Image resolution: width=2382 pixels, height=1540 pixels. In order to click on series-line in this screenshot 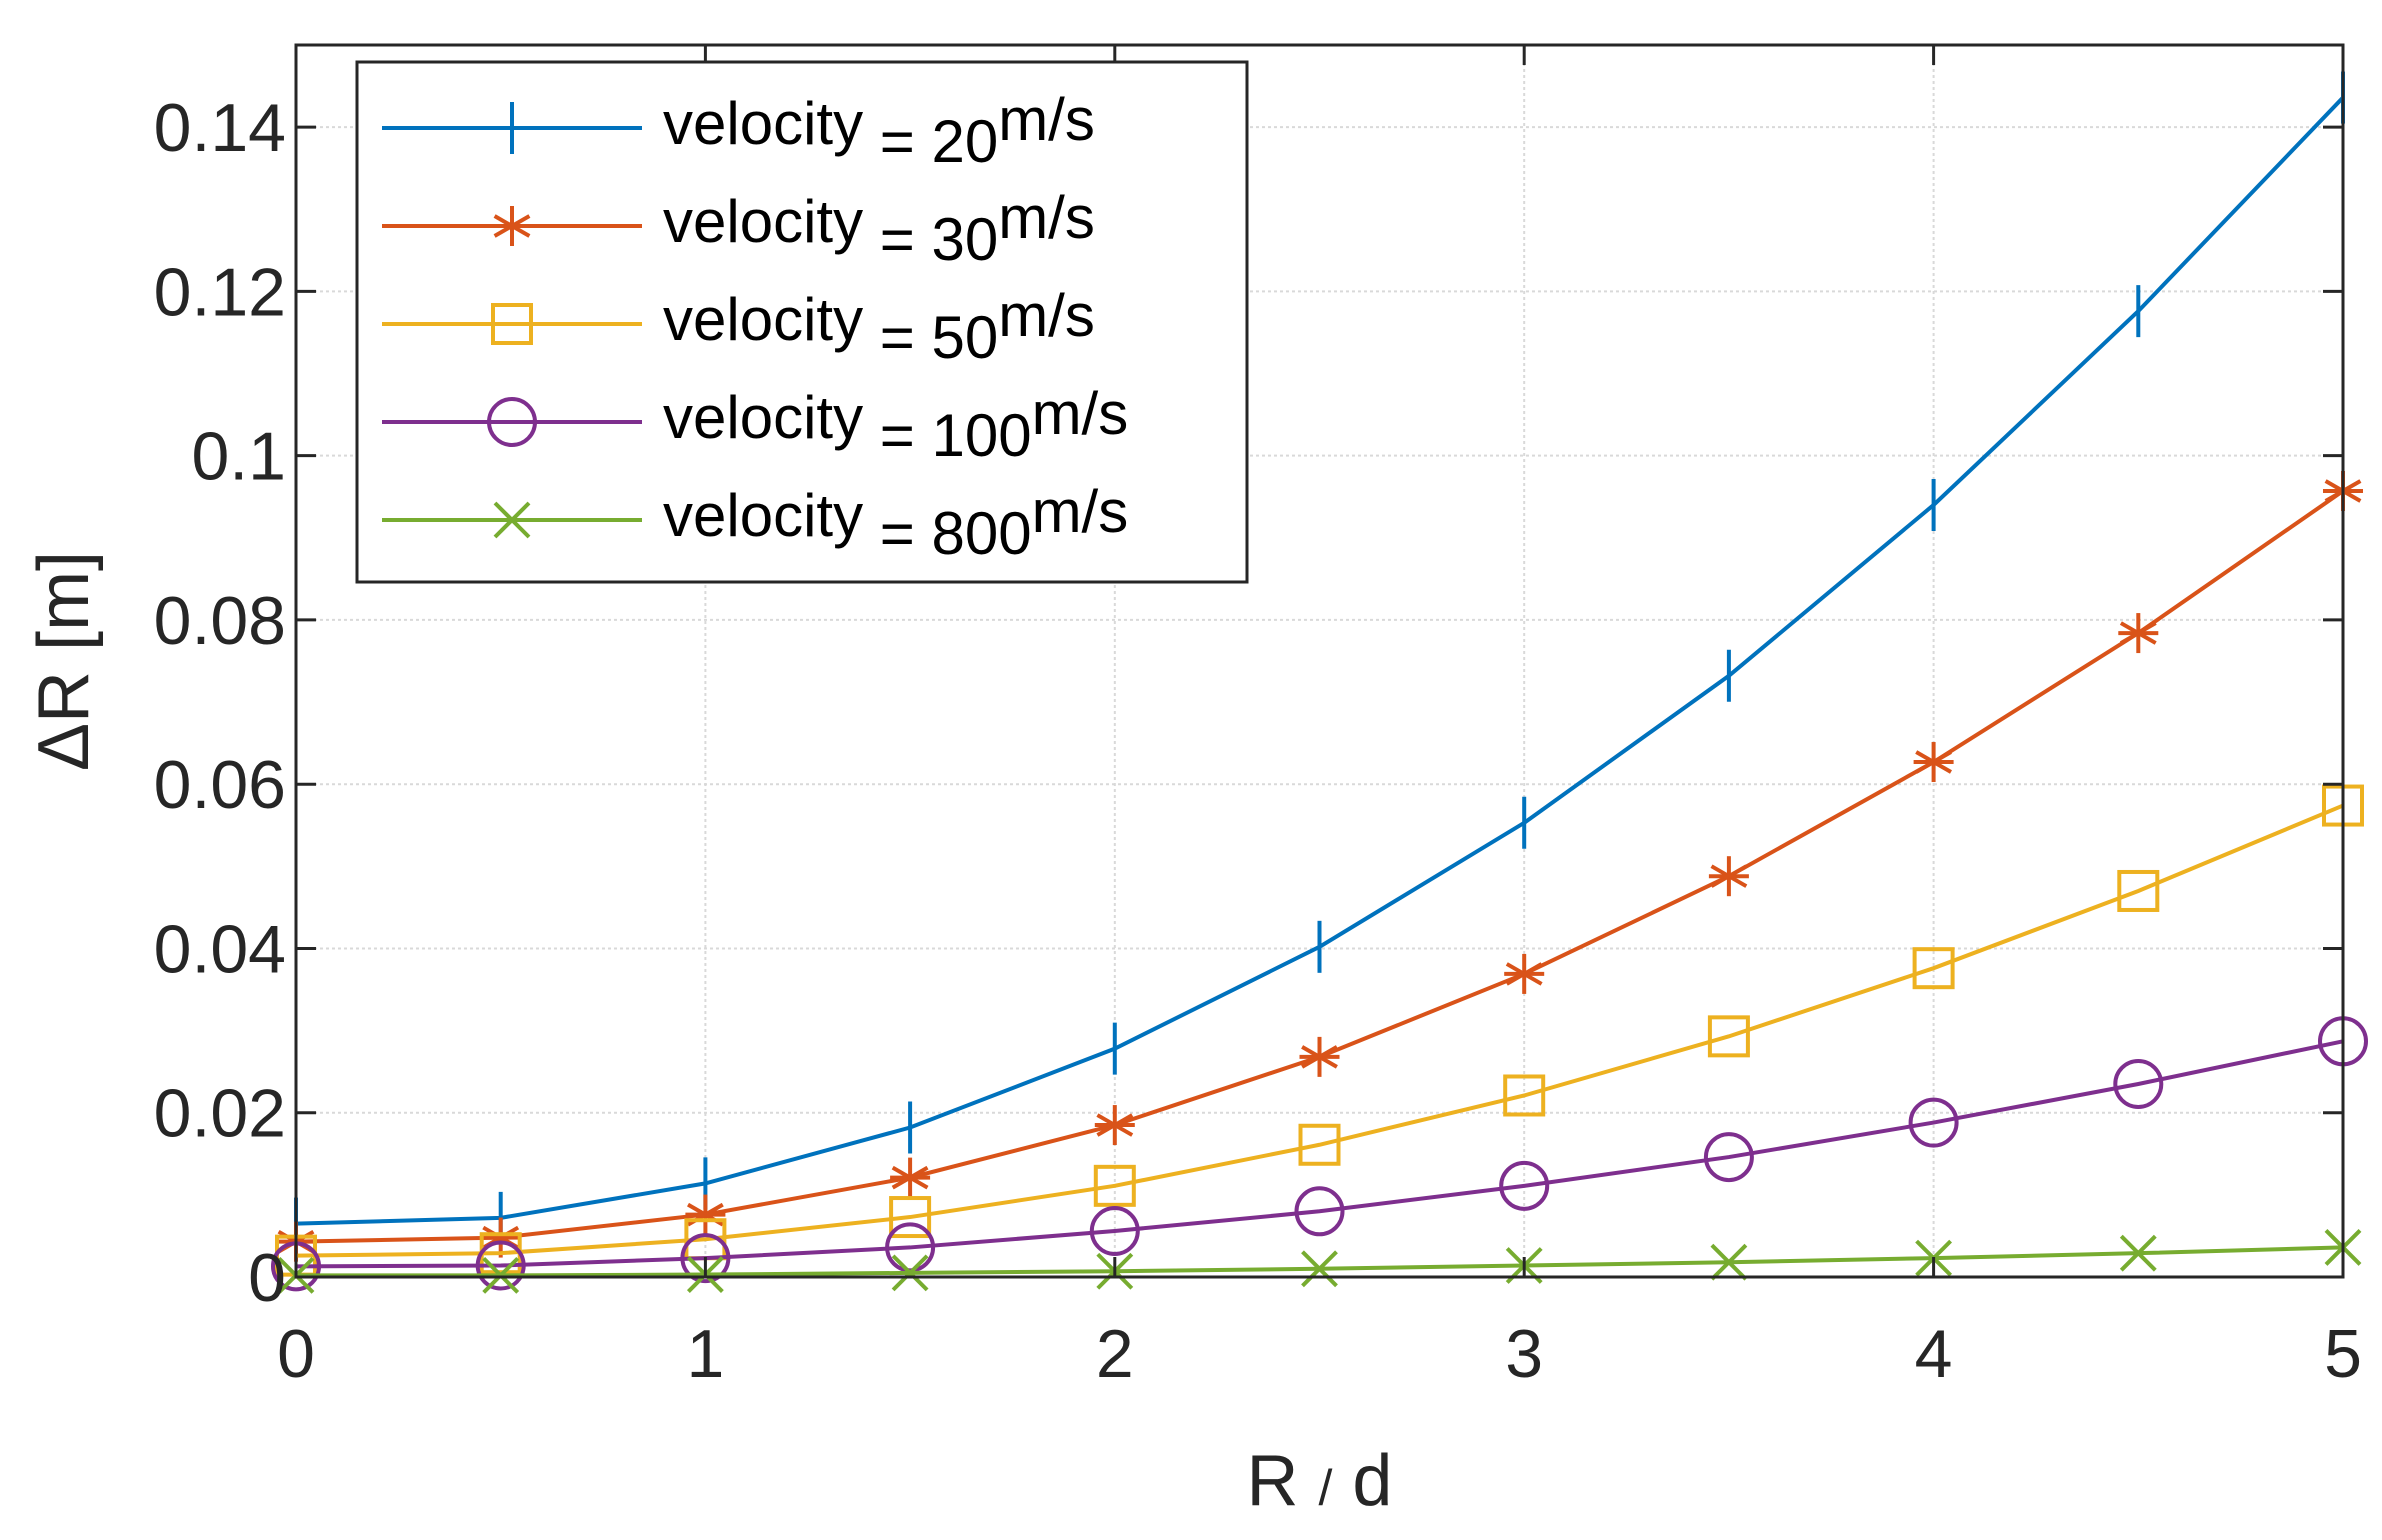, I will do `click(1319, 1154)`.